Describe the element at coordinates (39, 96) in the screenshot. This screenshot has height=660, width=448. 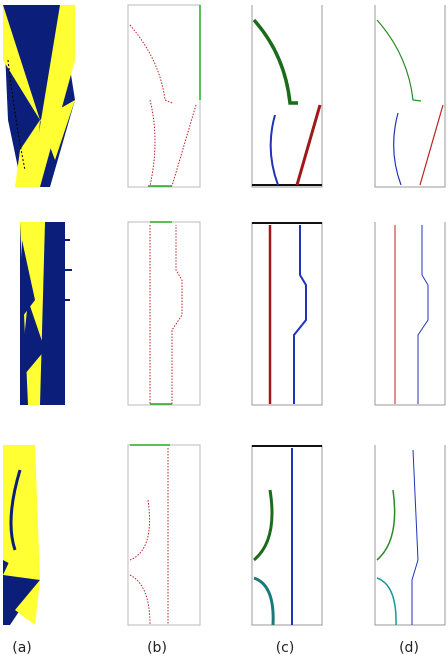
I see `panel-a1` at that location.